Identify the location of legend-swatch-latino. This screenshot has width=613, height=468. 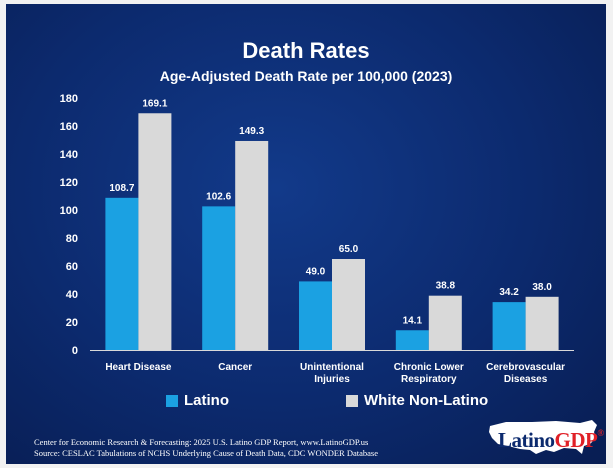
(172, 400).